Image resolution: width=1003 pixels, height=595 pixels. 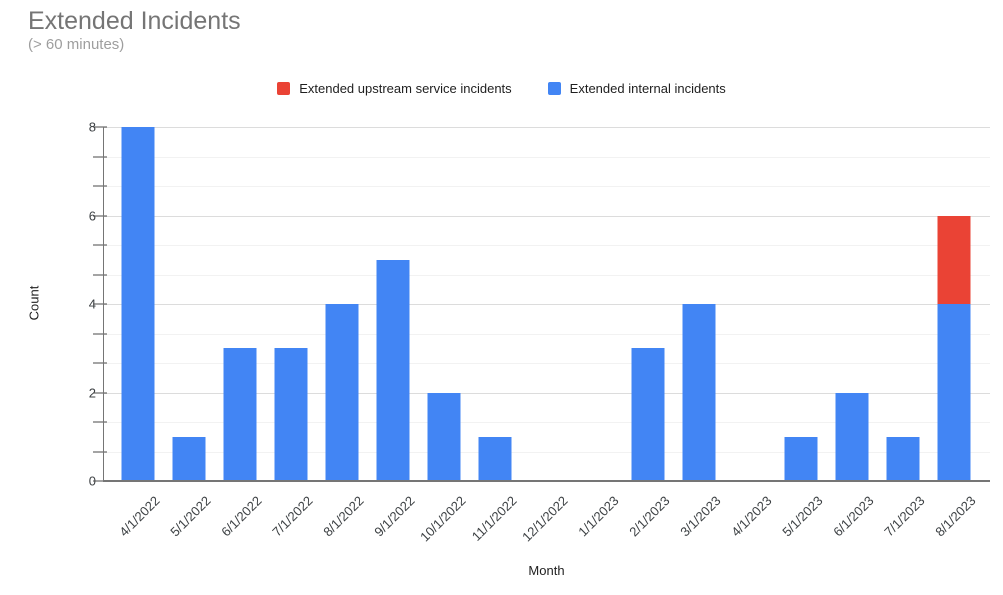 What do you see at coordinates (92, 392) in the screenshot?
I see `y-tick-label: 2` at bounding box center [92, 392].